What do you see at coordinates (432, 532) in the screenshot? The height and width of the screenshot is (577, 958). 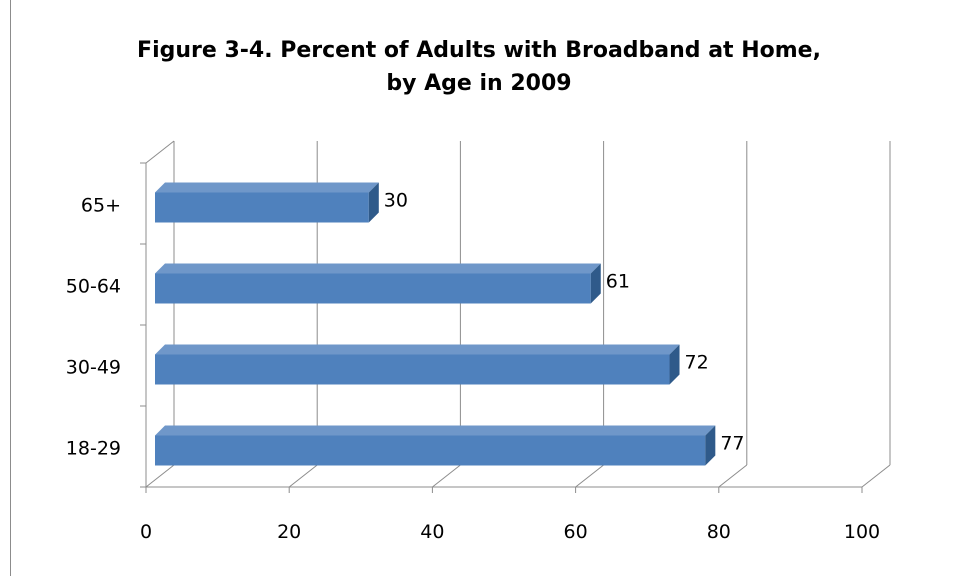 I see `x-tick-label-2: 40` at bounding box center [432, 532].